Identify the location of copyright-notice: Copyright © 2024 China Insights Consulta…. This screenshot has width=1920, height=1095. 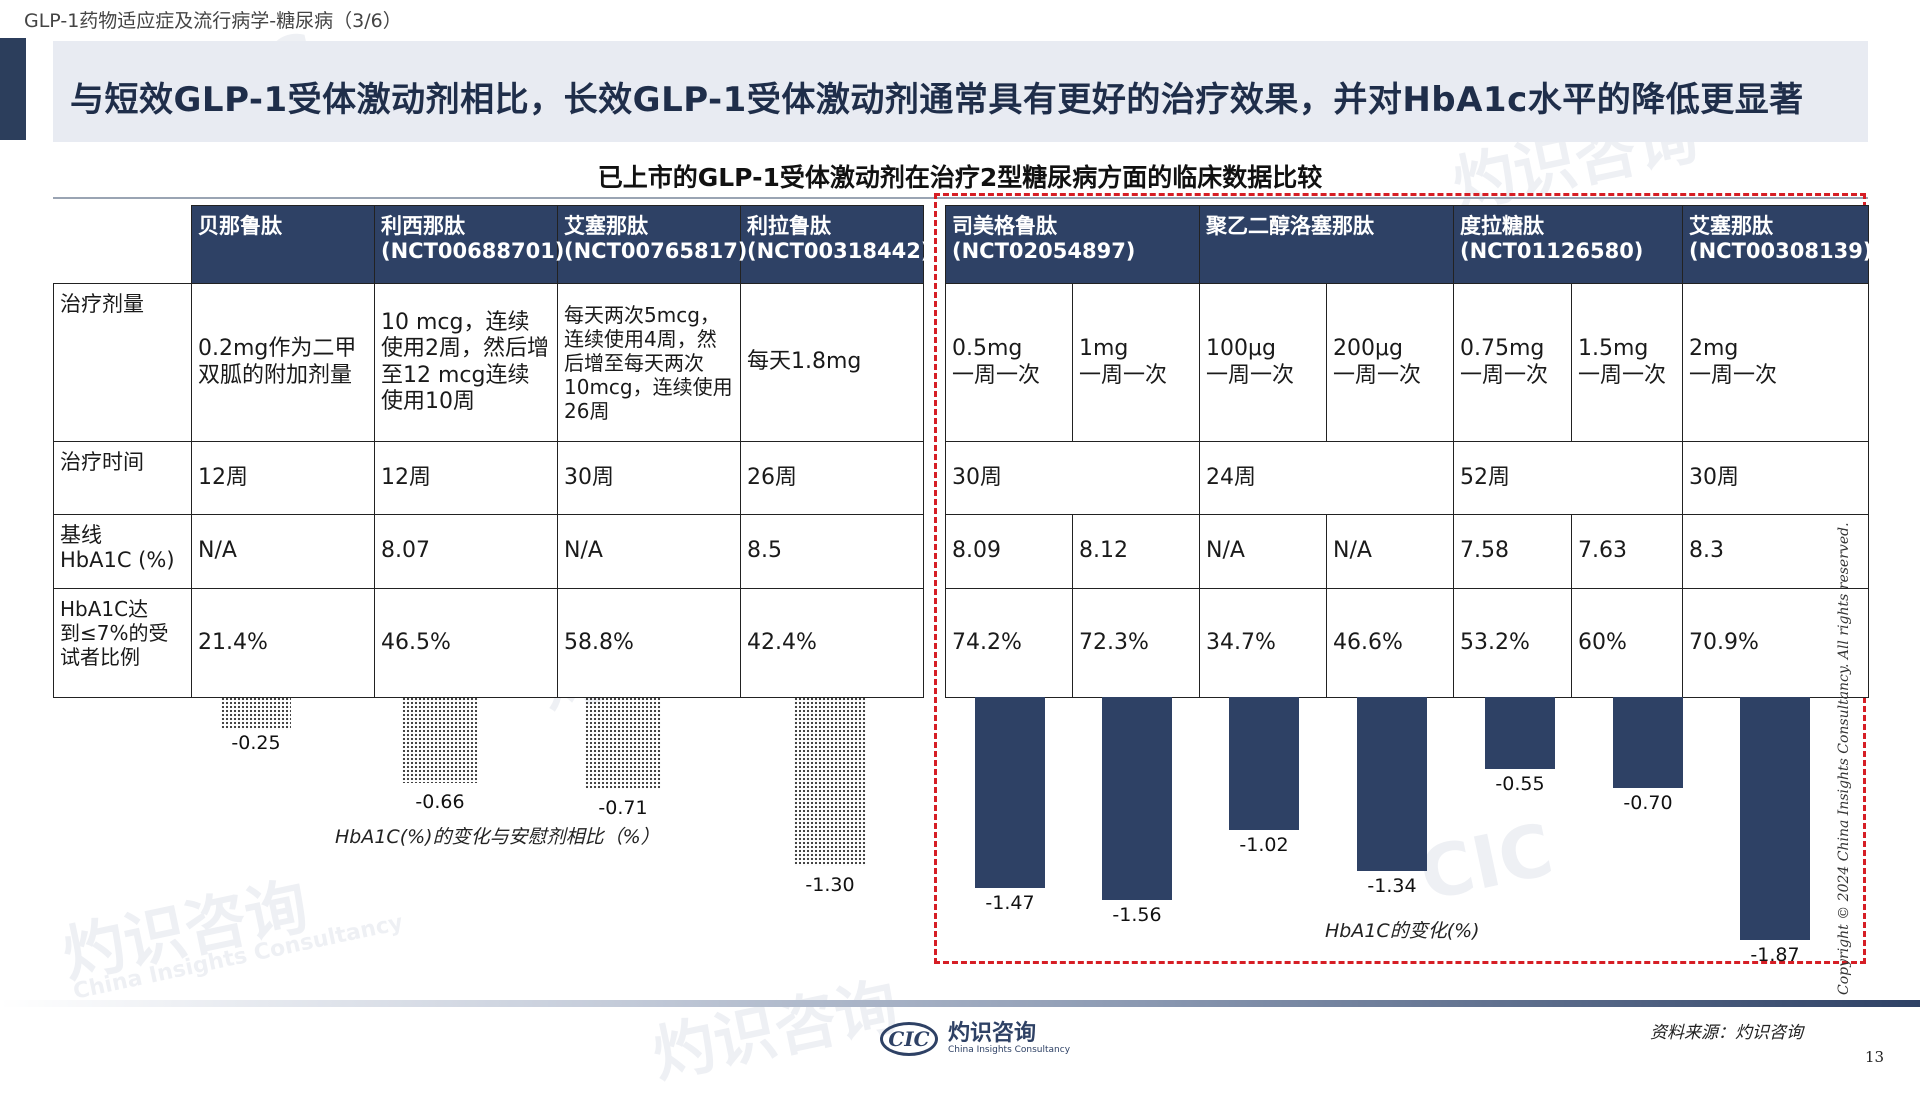
(1844, 758).